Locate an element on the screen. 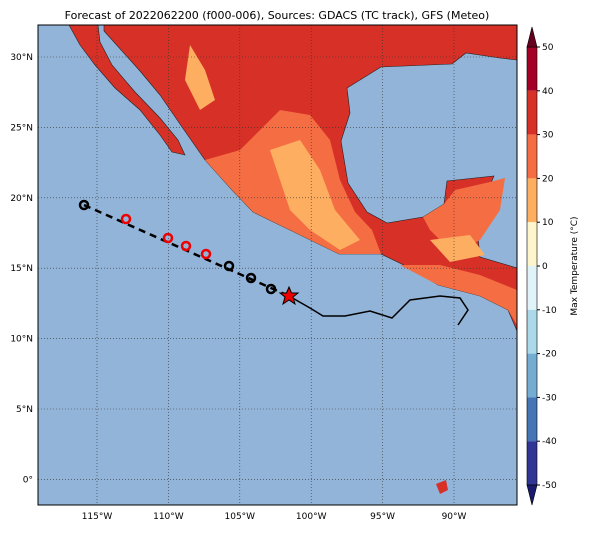 The width and height of the screenshot is (592, 533). lon-label: 95°W is located at coordinates (382, 517).